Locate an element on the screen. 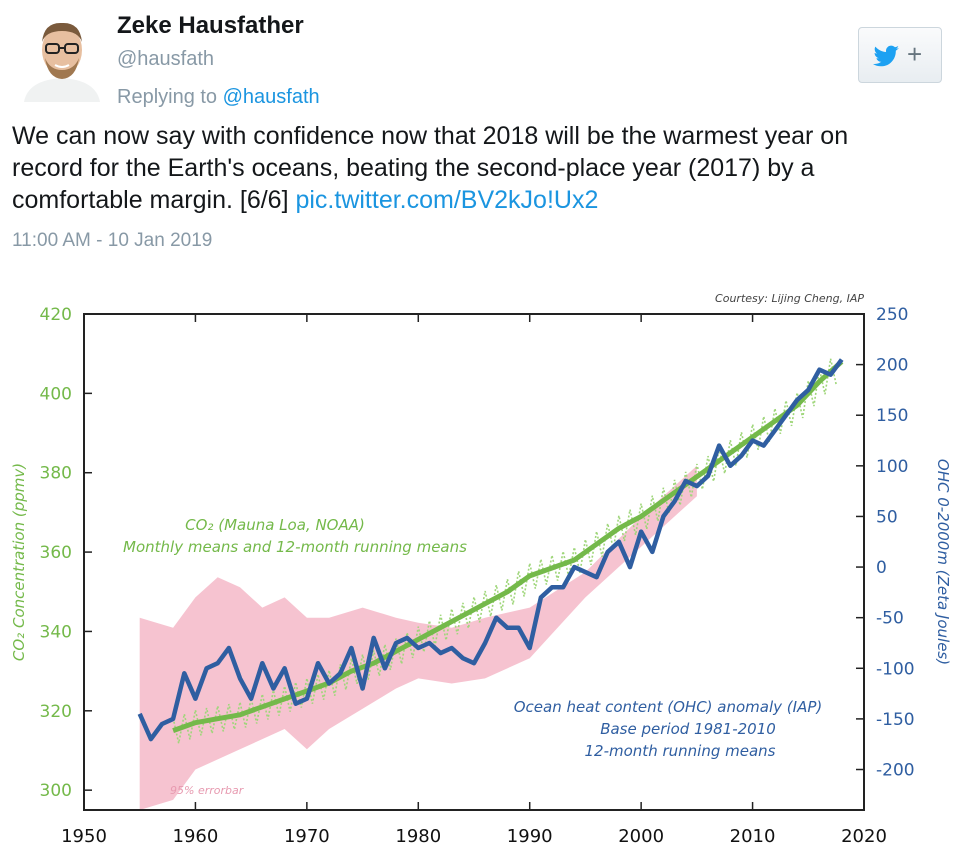 Image resolution: width=960 pixels, height=868 pixels. ohc-annotation-line1: Ocean heat content (OHC) anomaly (IAP) is located at coordinates (668, 707).